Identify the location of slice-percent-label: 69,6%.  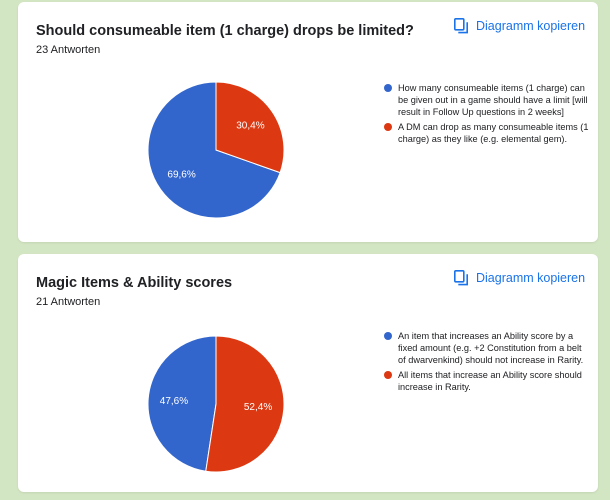
(181, 174).